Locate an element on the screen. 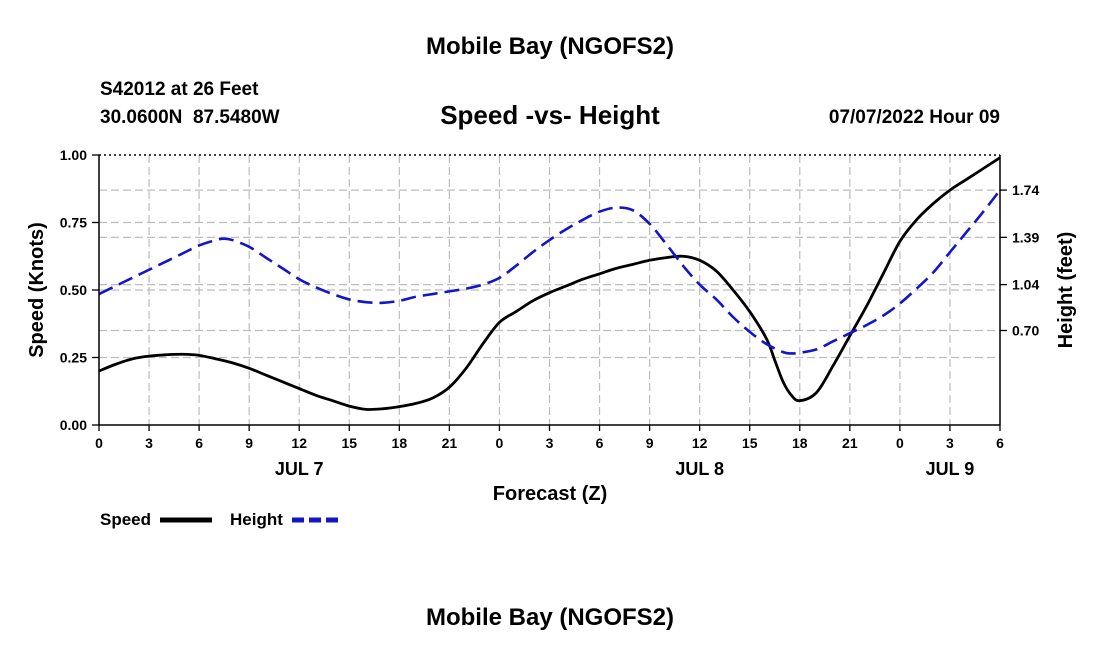  date-label: JUL 9 is located at coordinates (950, 469).